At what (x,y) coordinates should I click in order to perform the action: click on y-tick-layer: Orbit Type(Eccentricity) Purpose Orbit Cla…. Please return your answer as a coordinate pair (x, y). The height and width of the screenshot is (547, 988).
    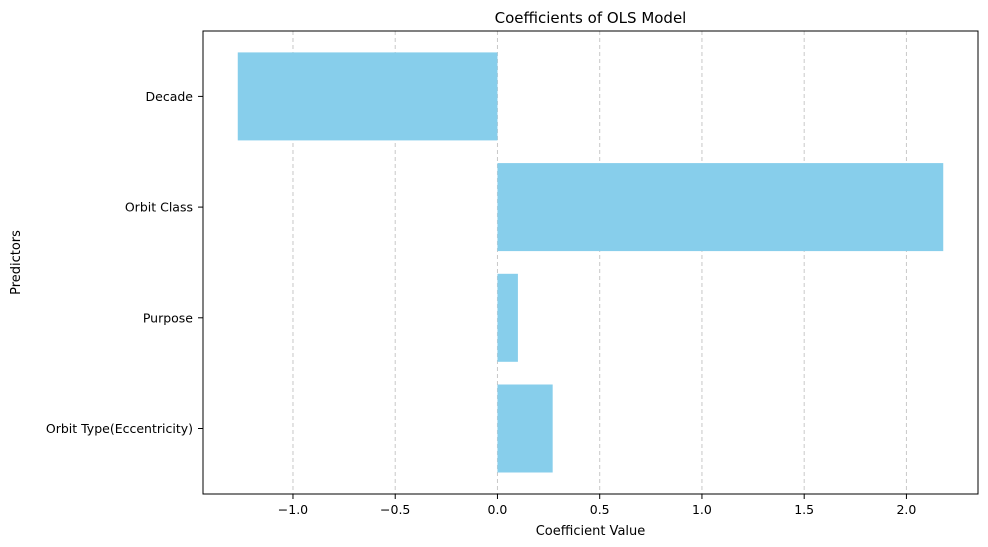
    Looking at the image, I should click on (124, 262).